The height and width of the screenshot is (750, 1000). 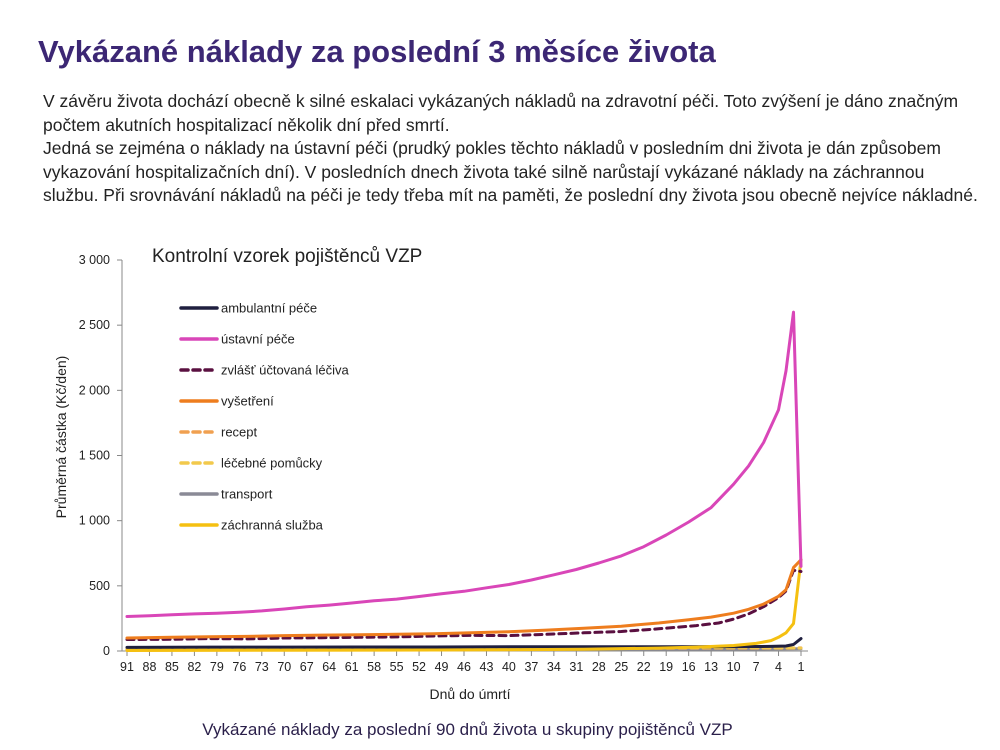 I want to click on legend-label: ambulantní péče, so click(x=269, y=308).